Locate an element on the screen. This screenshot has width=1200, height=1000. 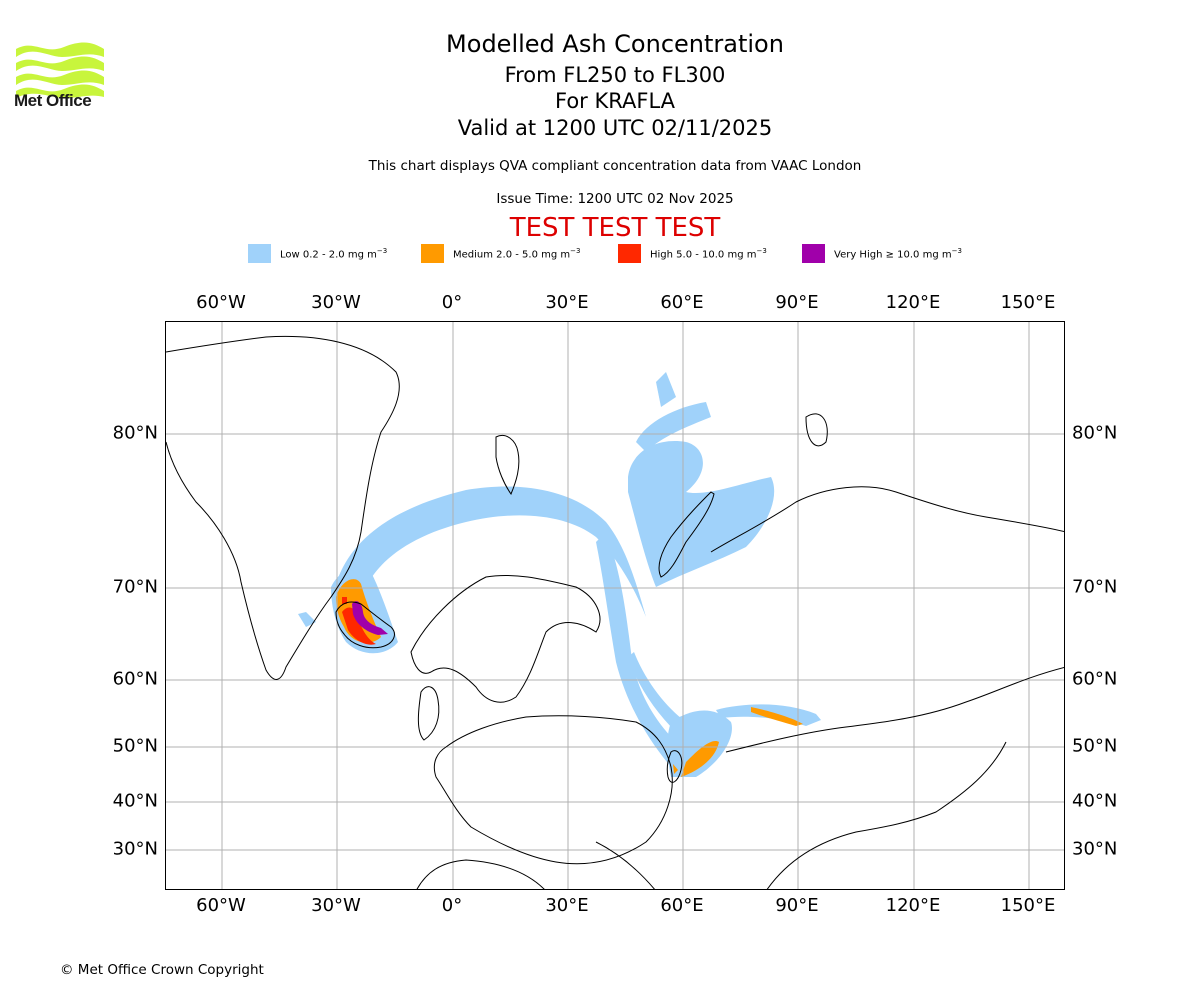
legend-swatch-high is located at coordinates (629, 253).